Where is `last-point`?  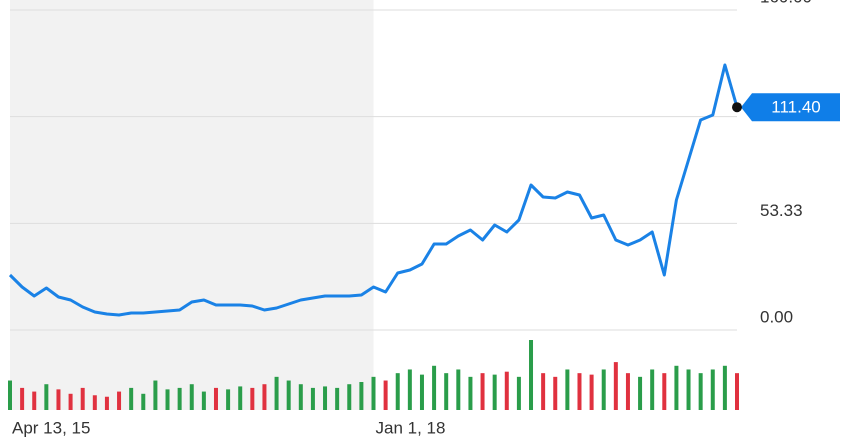 last-point is located at coordinates (737, 107).